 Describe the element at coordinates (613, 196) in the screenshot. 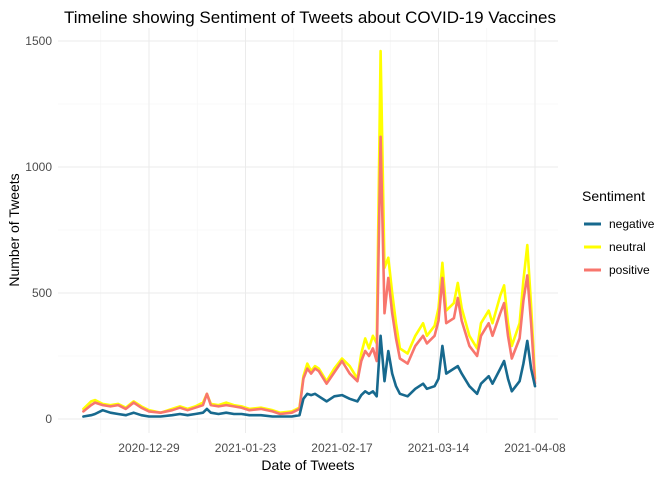

I see `legend-title: Sentiment` at that location.